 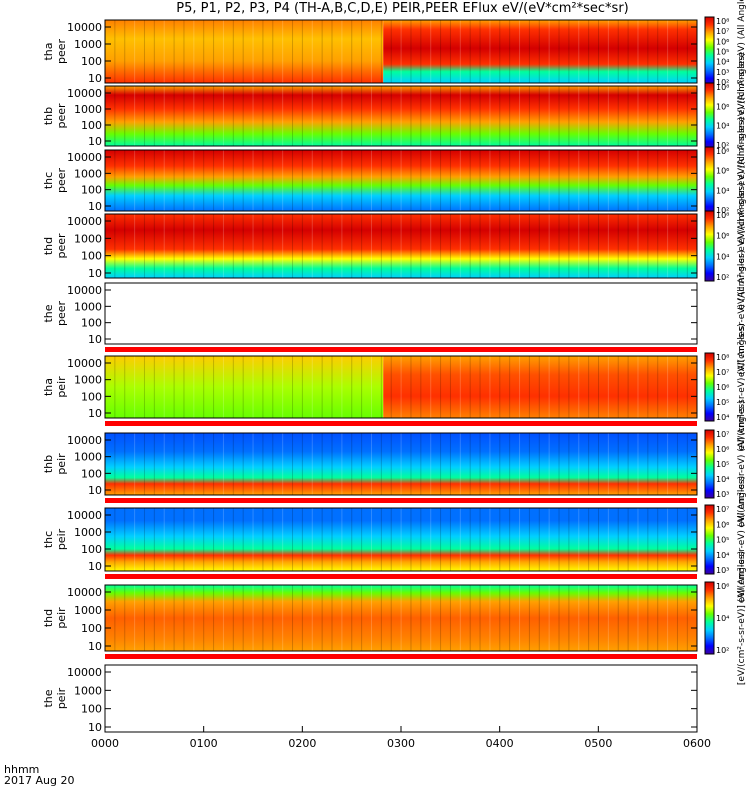 What do you see at coordinates (742, 618) in the screenshot?
I see `colorbar-label: [eV/(cm²-s-sr-eV)] (All Angles)` at bounding box center [742, 618].